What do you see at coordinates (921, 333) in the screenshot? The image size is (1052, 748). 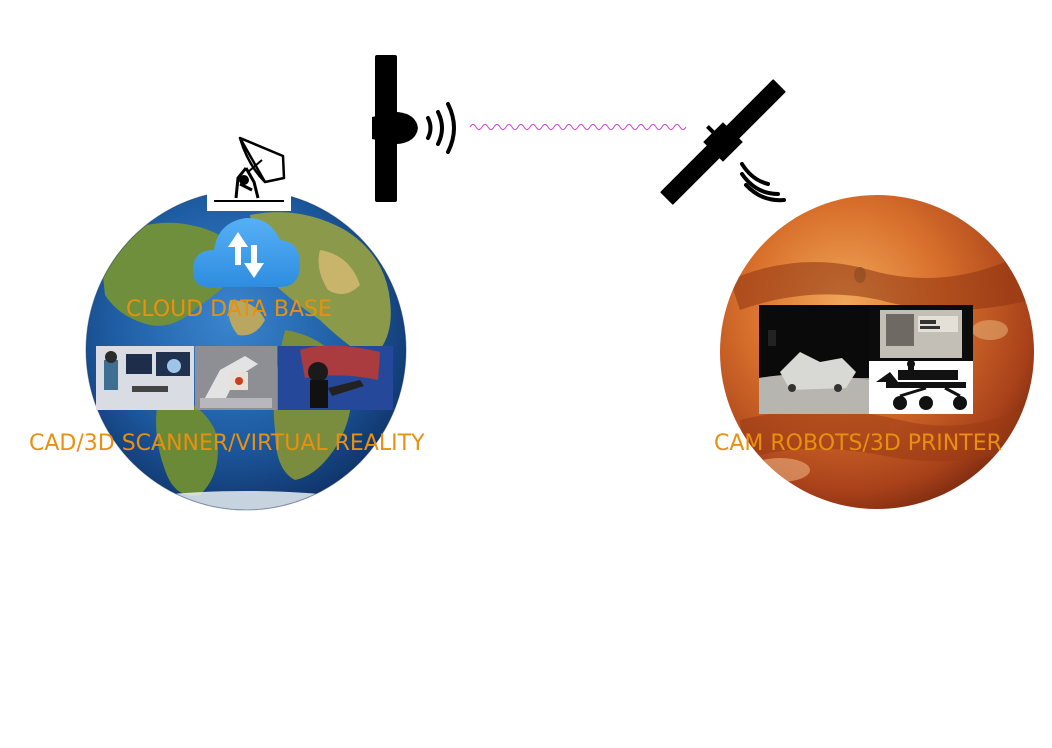 I see `3d-printer-box-photo` at bounding box center [921, 333].